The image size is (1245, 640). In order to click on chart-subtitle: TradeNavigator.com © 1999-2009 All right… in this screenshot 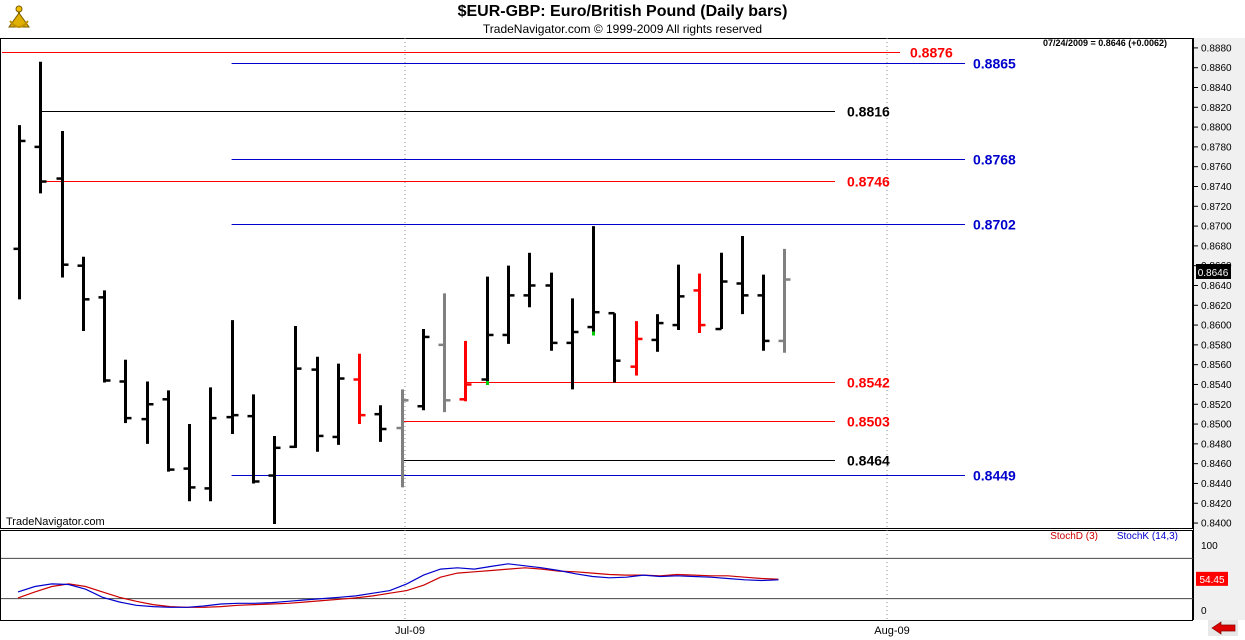, I will do `click(622, 29)`.